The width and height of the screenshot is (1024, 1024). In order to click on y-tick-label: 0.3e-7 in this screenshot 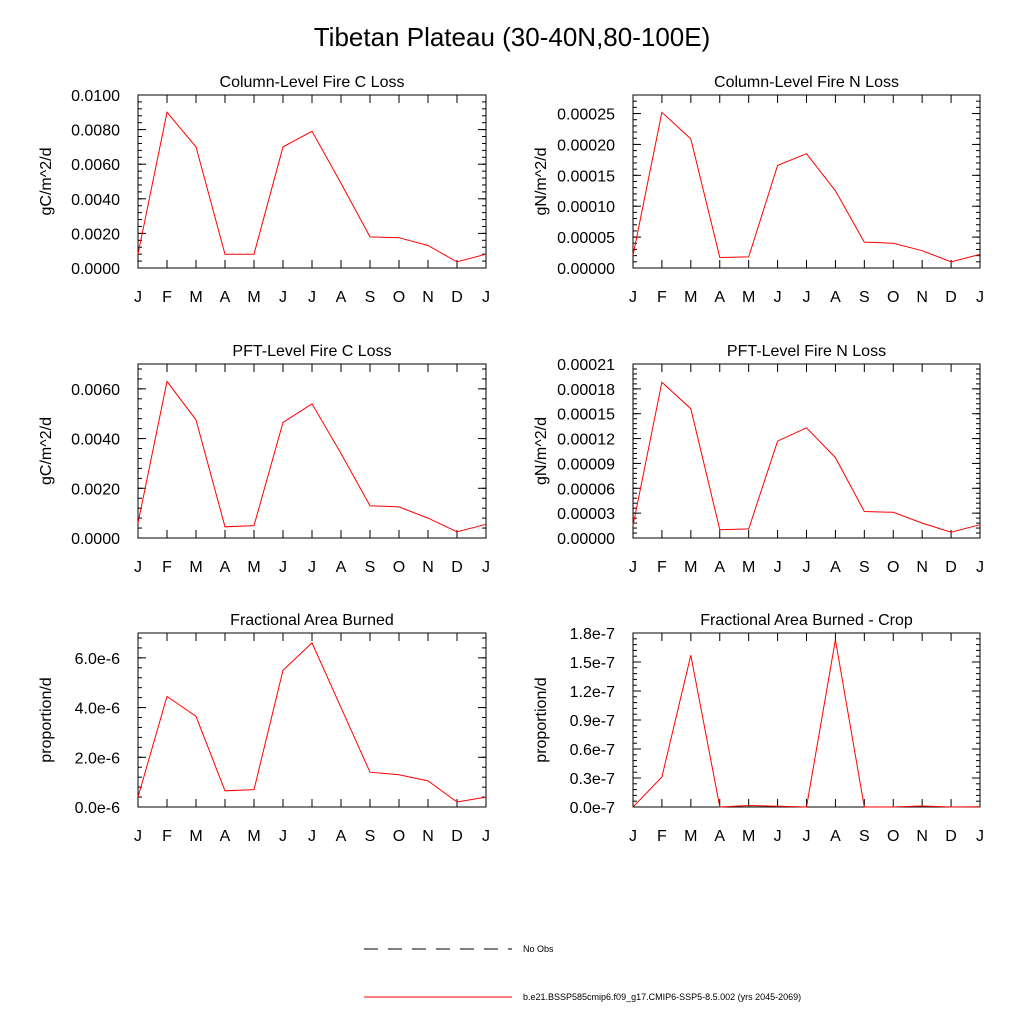, I will do `click(592, 779)`.